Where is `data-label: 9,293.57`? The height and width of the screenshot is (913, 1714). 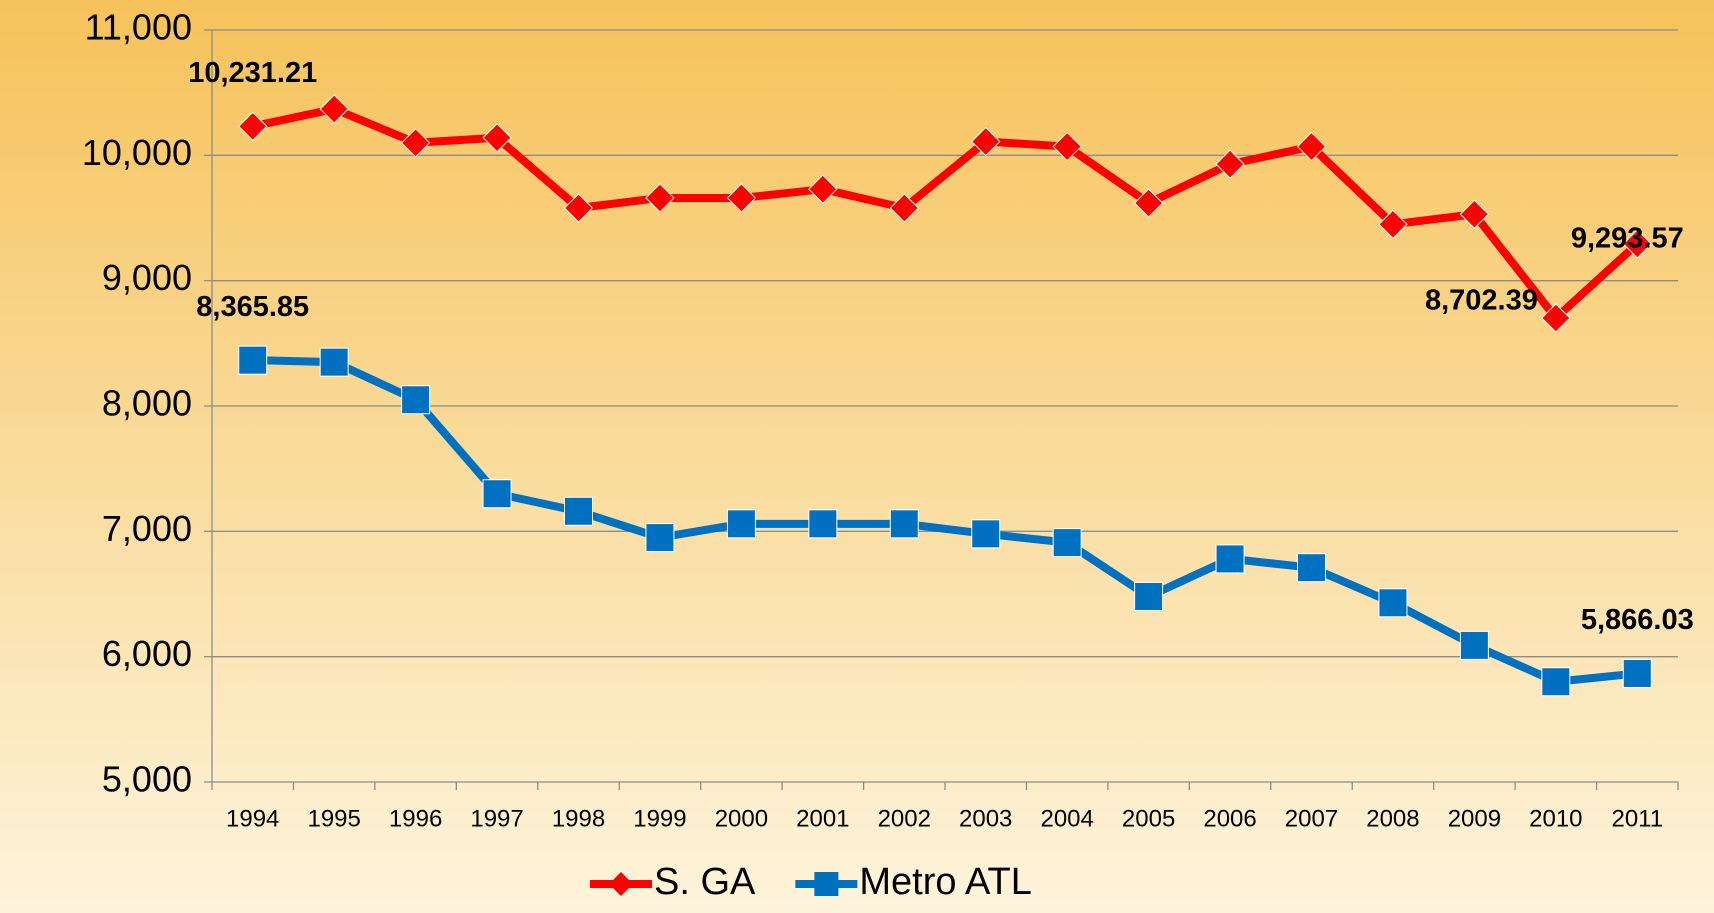 data-label: 9,293.57 is located at coordinates (1627, 239).